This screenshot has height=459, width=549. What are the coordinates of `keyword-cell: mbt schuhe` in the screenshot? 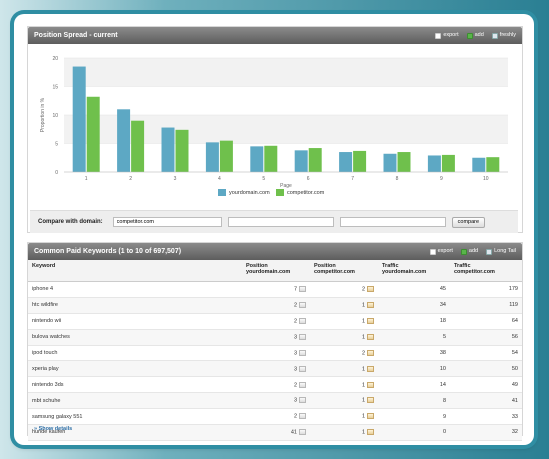 It's located at (135, 401).